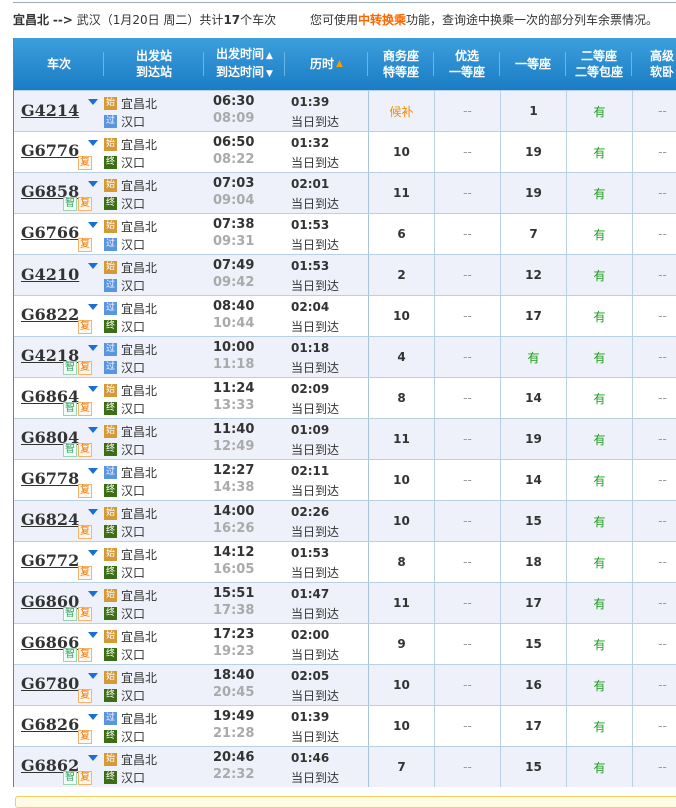 This screenshot has width=676, height=808. I want to click on seat-business: 11, so click(401, 603).